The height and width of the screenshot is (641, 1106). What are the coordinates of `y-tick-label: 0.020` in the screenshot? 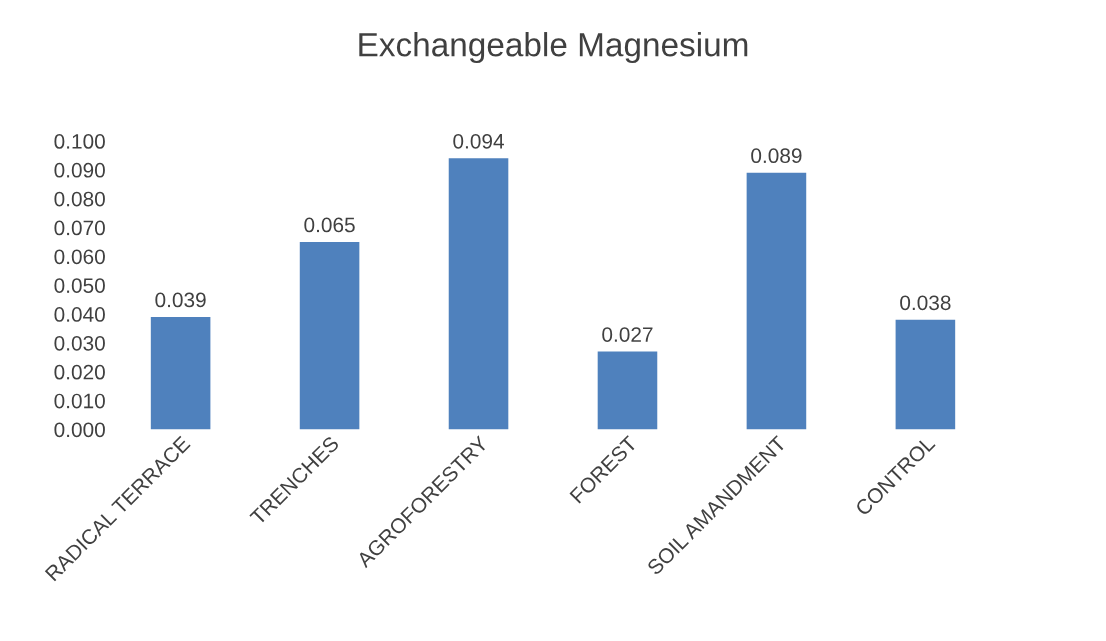 It's located at (79, 372).